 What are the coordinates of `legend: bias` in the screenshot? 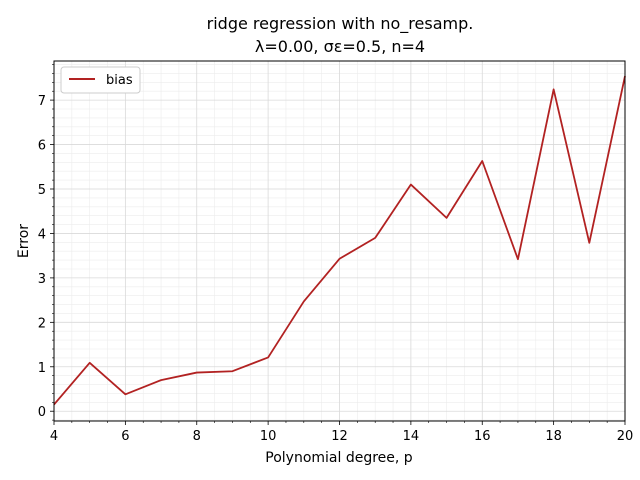 It's located at (100, 80).